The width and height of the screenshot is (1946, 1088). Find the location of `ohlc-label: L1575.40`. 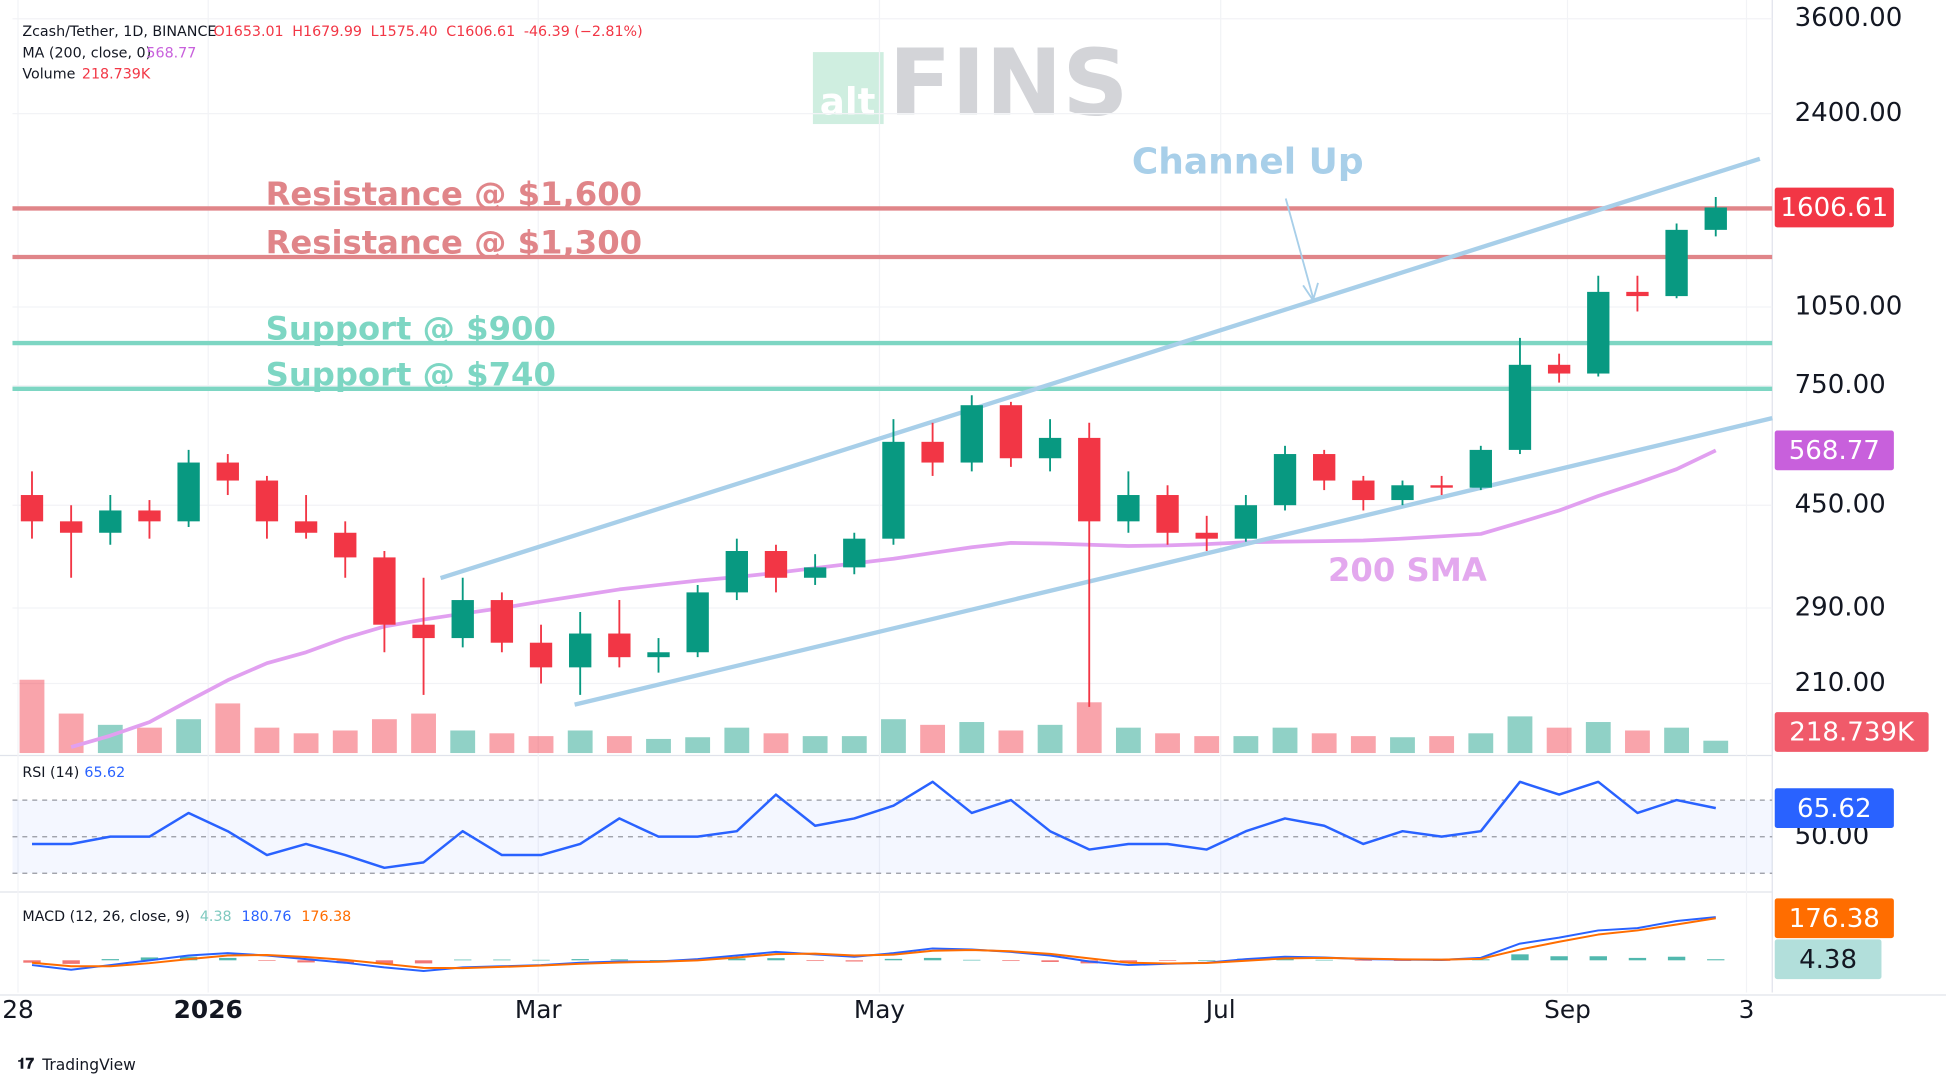

ohlc-label: L1575.40 is located at coordinates (404, 32).